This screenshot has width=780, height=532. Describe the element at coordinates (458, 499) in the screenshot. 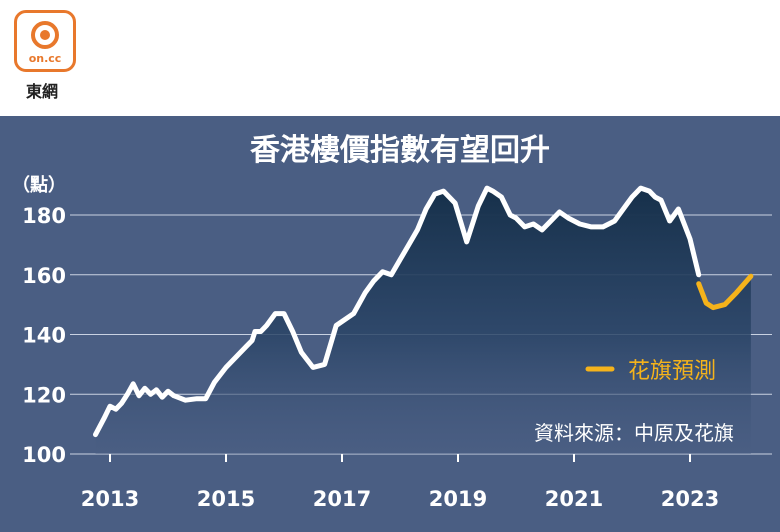

I see `x-tick-label: 2019` at that location.